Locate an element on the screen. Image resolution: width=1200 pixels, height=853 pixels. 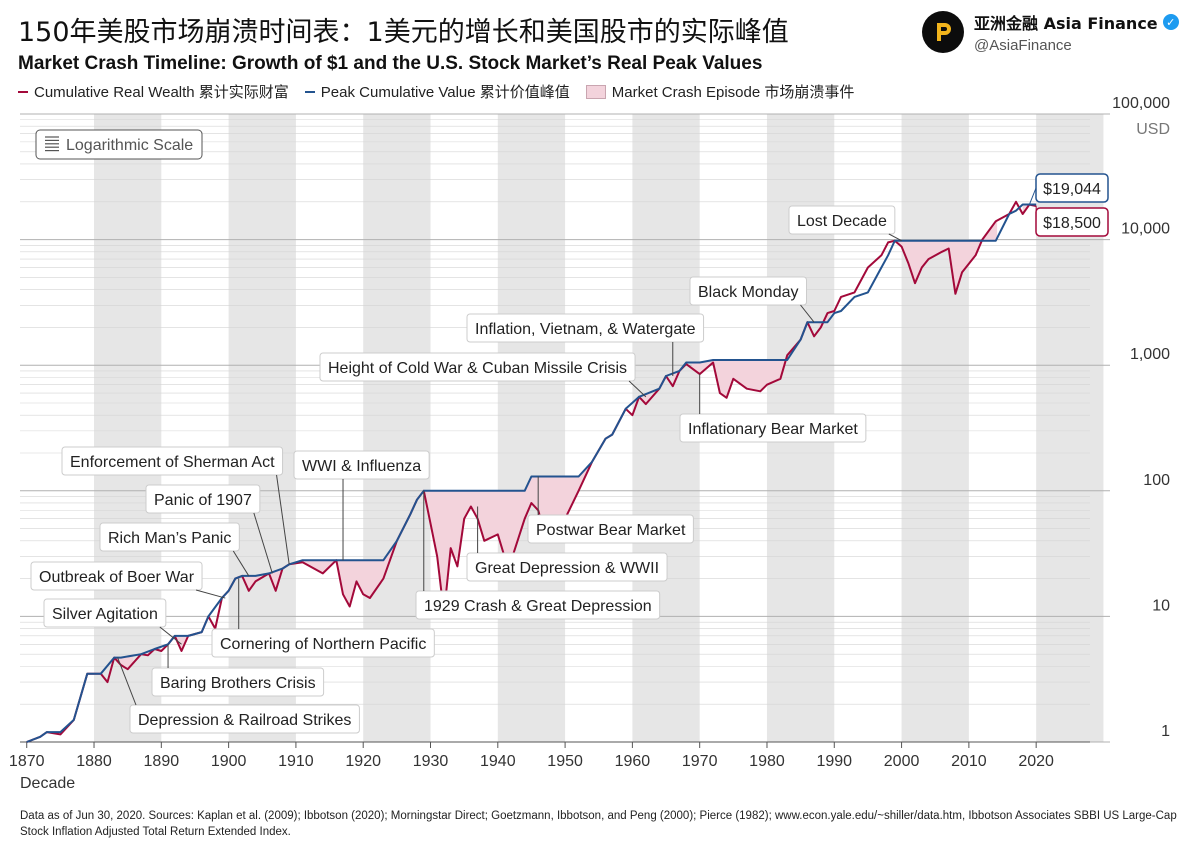
brand-name: 亚洲金融 Asia Finance is located at coordinates (1066, 23).